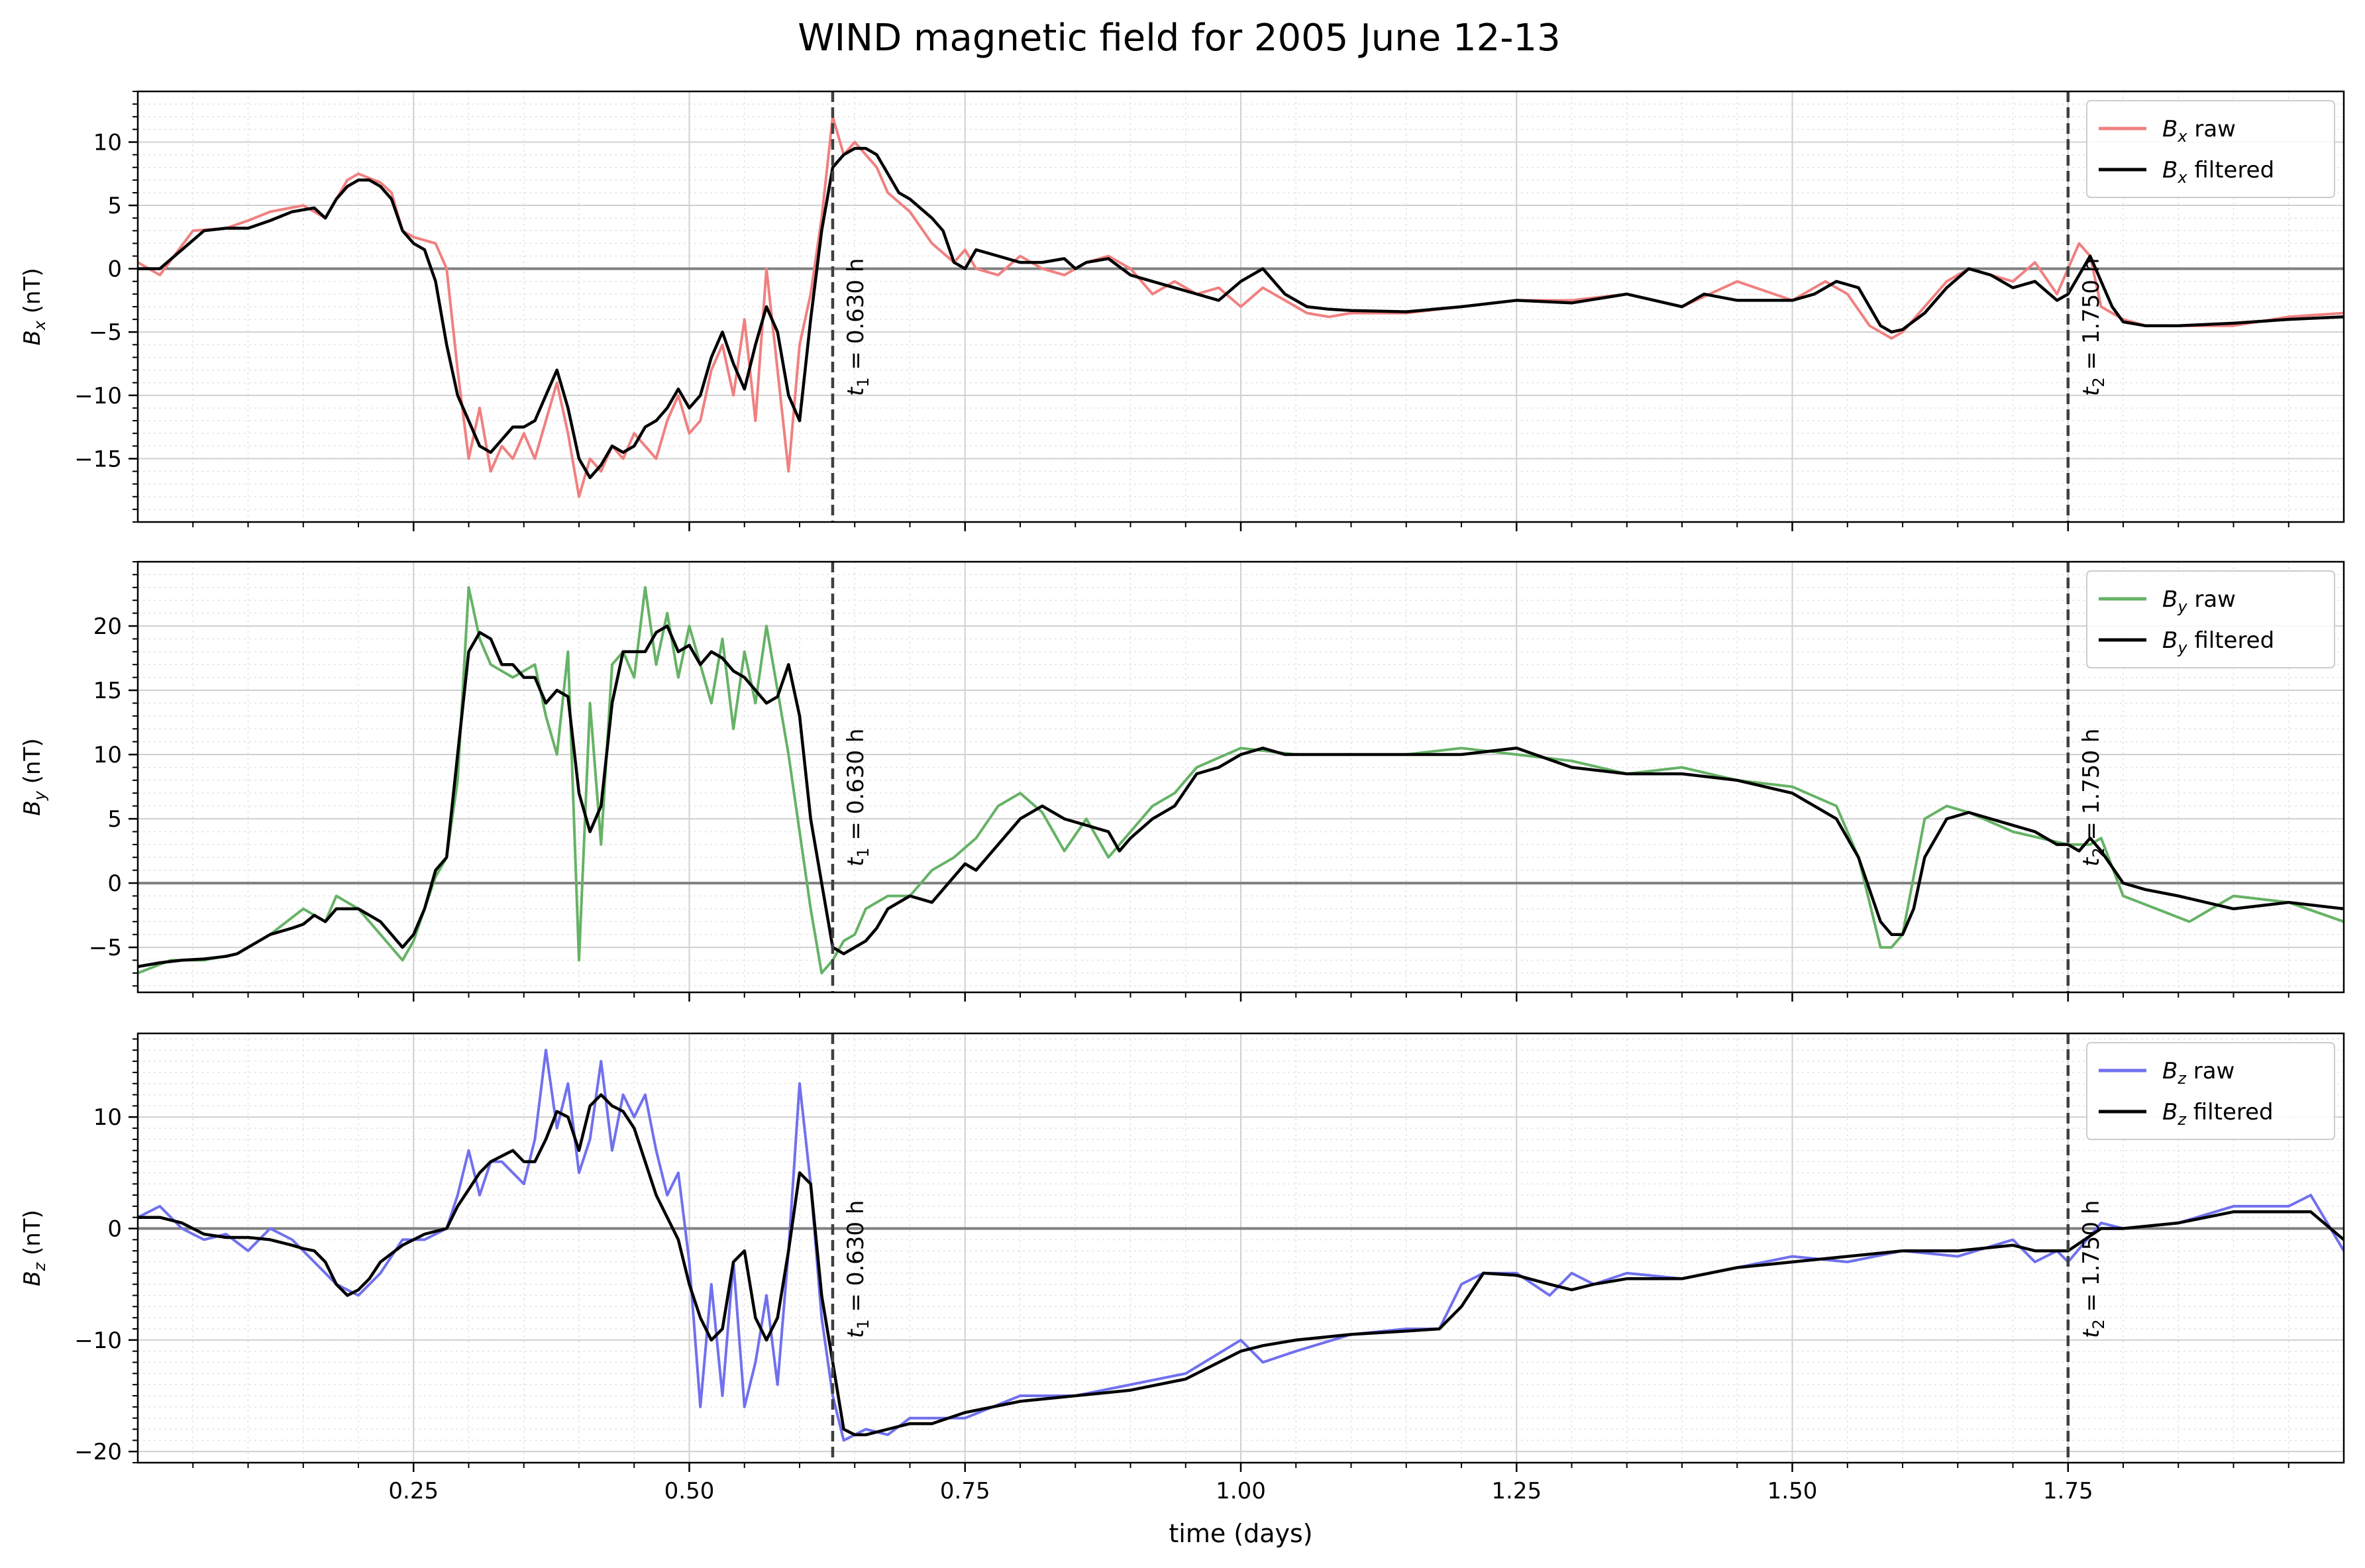 This screenshot has height=1568, width=2365. Describe the element at coordinates (689, 1491) in the screenshot. I see `x-tick-label: 0.50` at that location.